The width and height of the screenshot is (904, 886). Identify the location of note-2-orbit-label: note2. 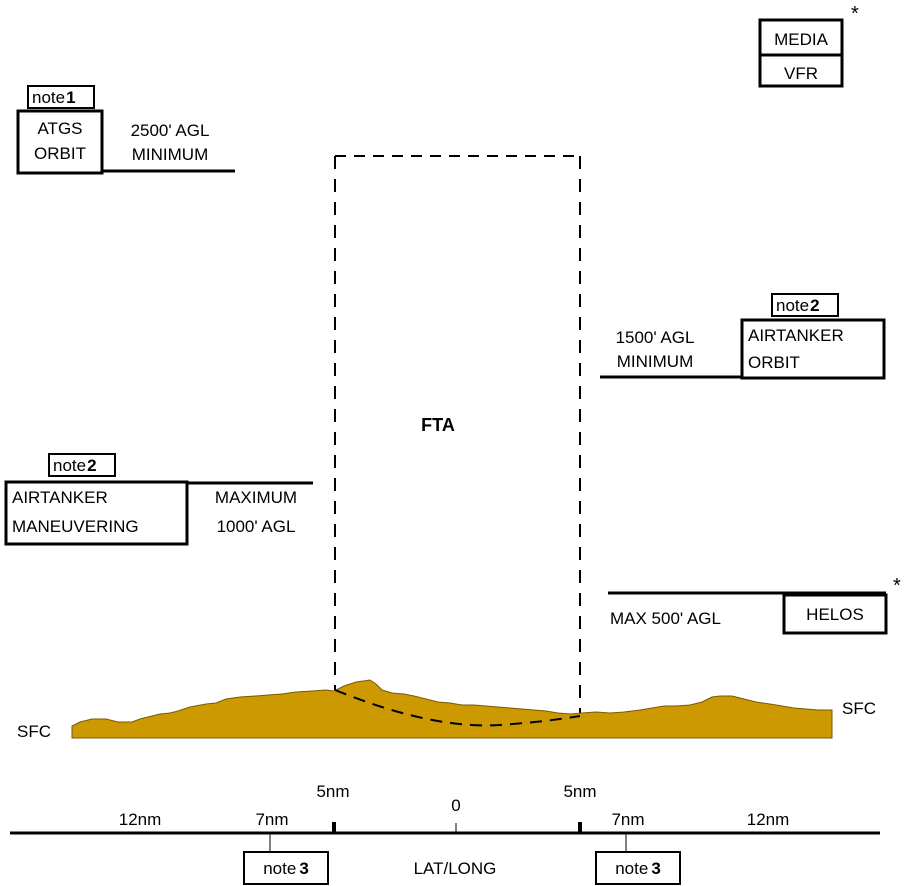
(798, 305).